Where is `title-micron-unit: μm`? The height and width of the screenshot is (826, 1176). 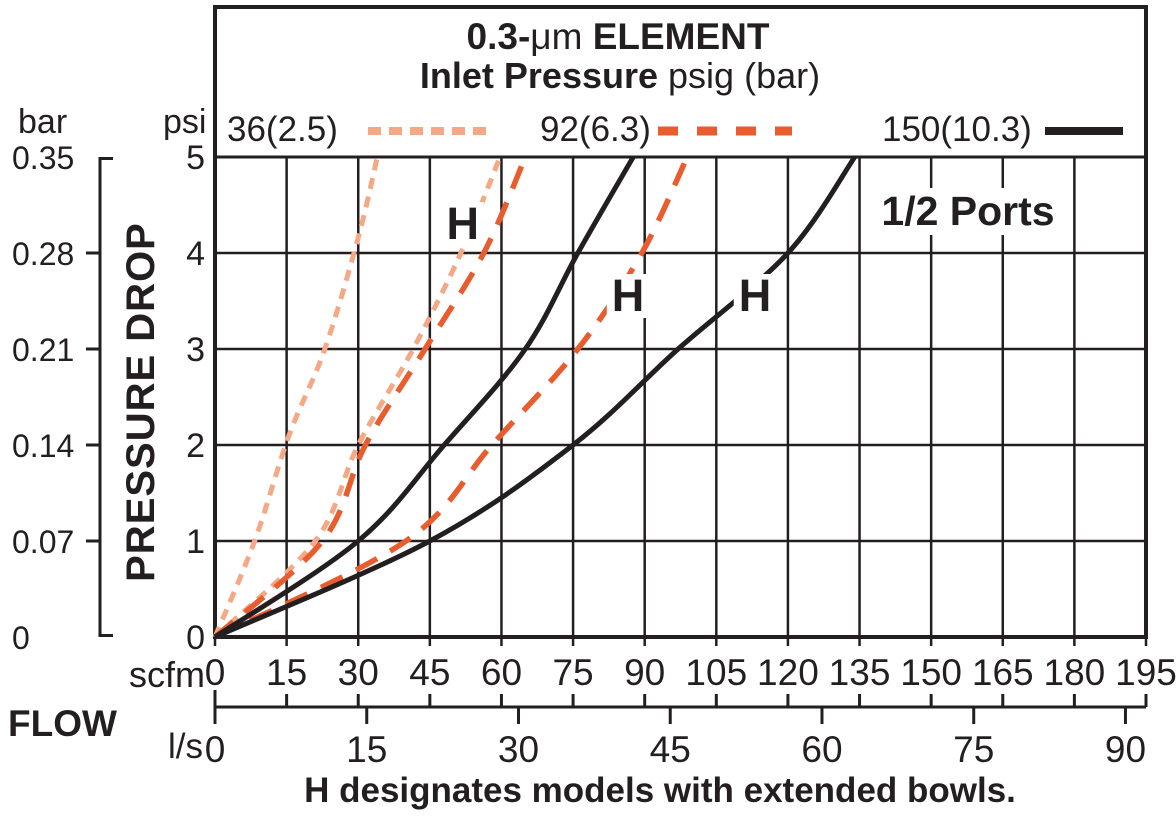 title-micron-unit: μm is located at coordinates (556, 36).